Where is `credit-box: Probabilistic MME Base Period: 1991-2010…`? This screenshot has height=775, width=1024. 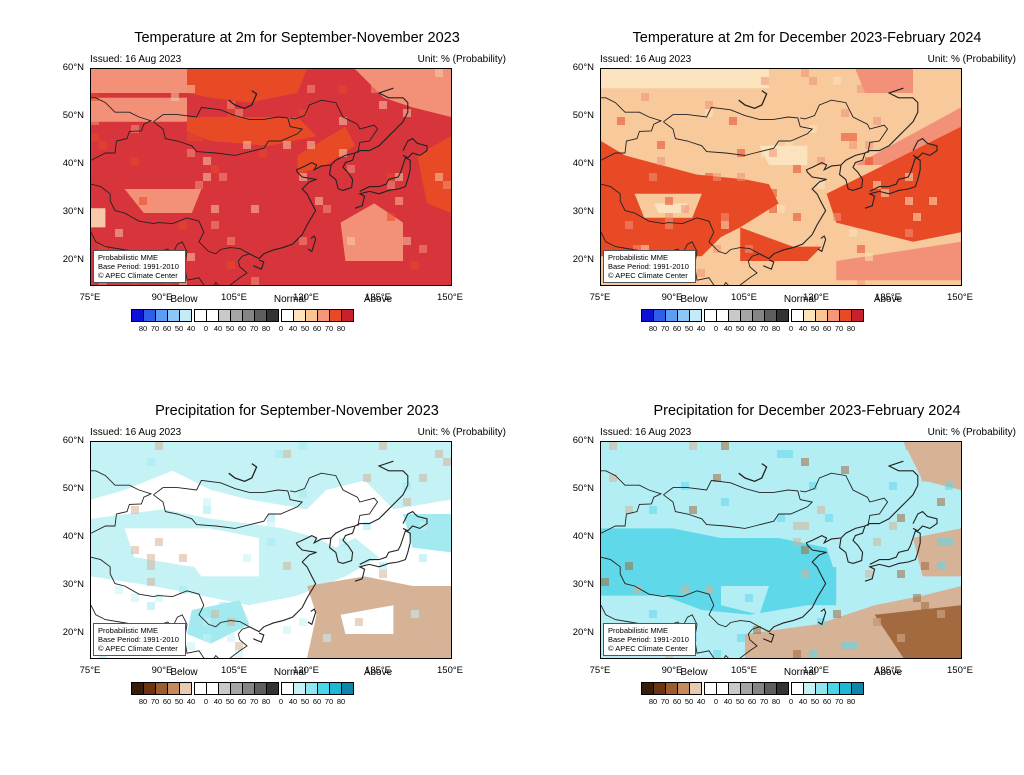
credit-box: Probabilistic MME Base Period: 1991-2010… is located at coordinates (139, 639).